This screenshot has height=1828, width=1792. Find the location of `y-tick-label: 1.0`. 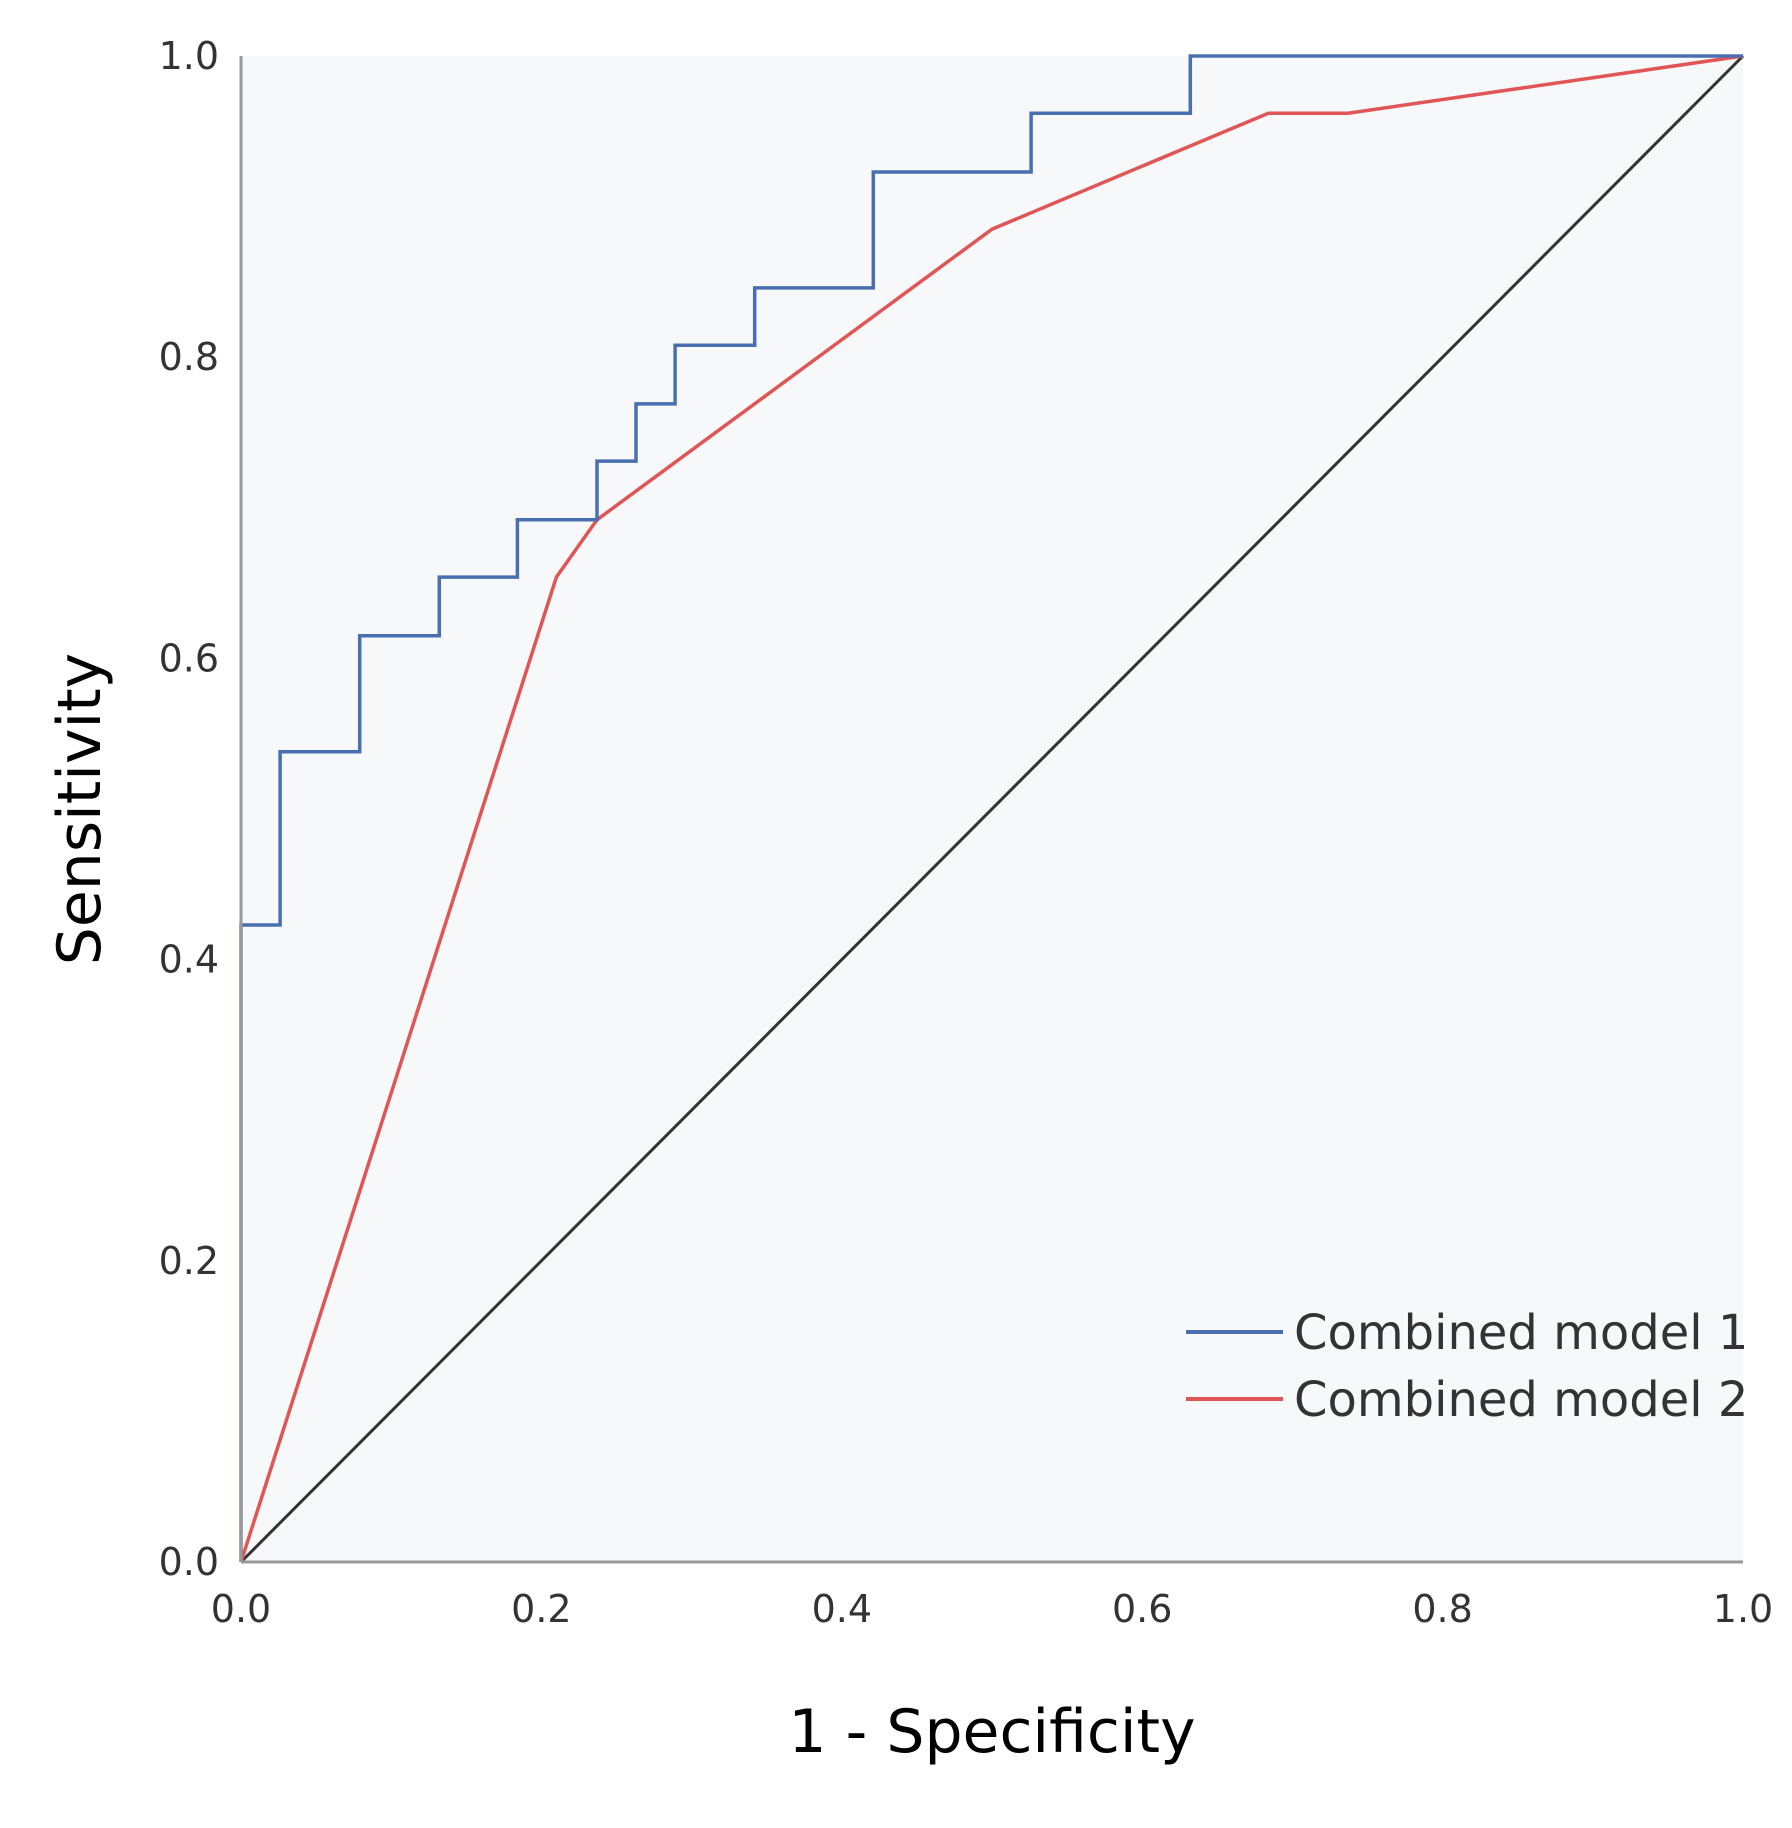

y-tick-label: 1.0 is located at coordinates (189, 56).